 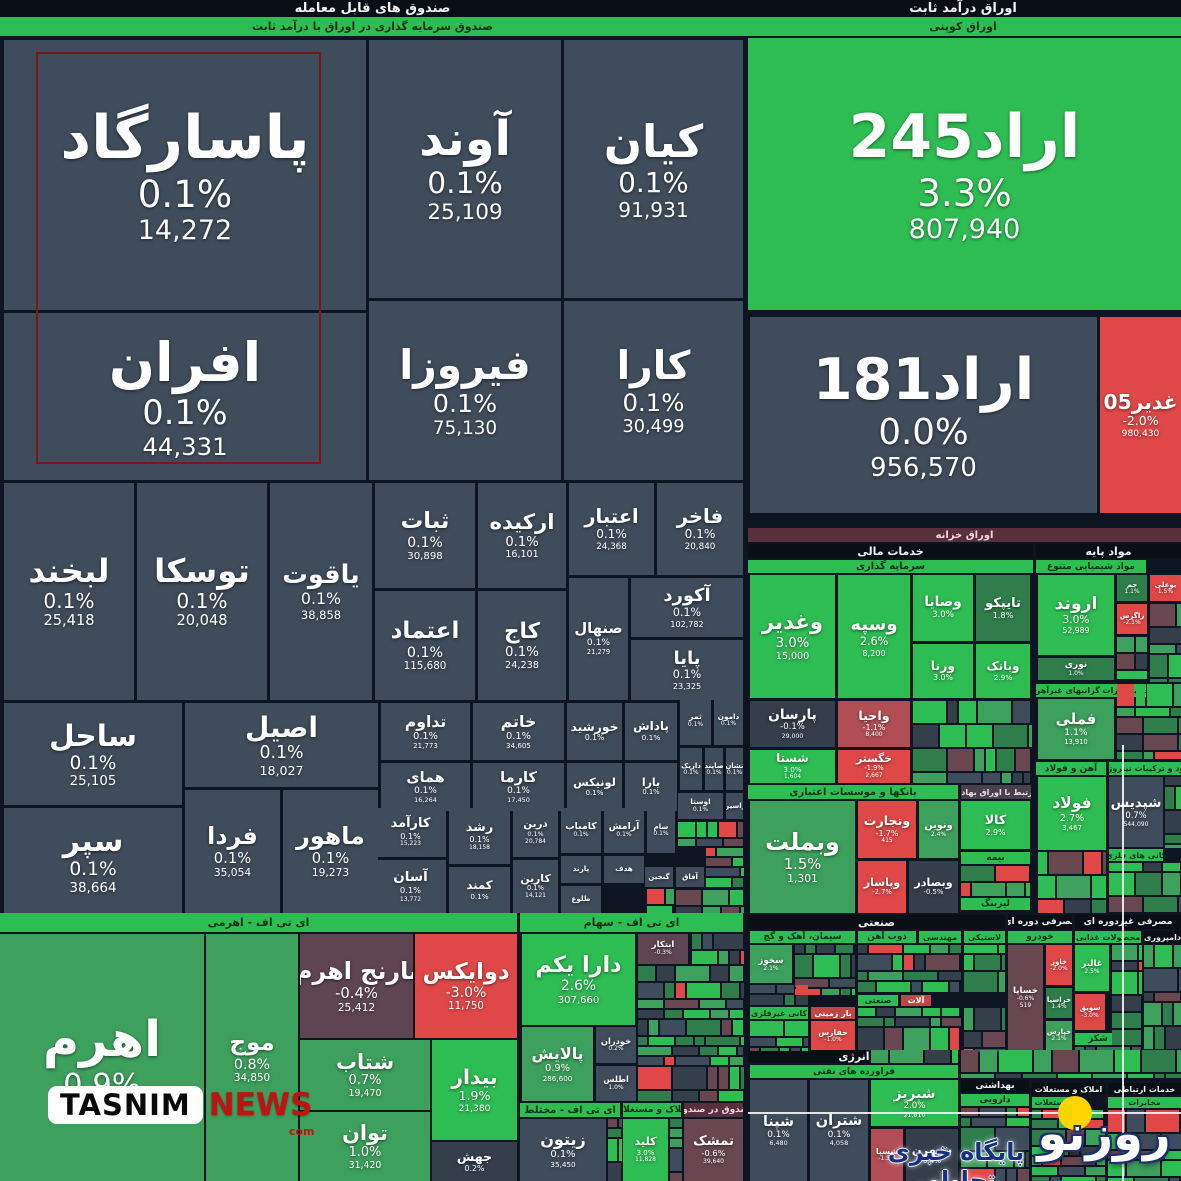 I want to click on sector-header: دامپروری, so click(x=1162, y=937).